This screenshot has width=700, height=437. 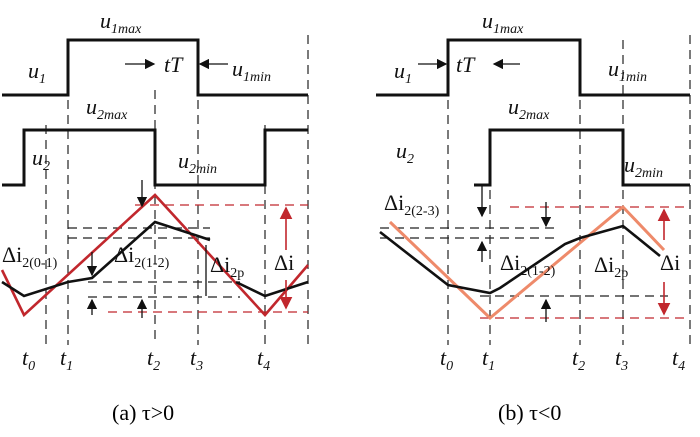 I want to click on b-u1min-label: u1min, so click(x=627, y=70).